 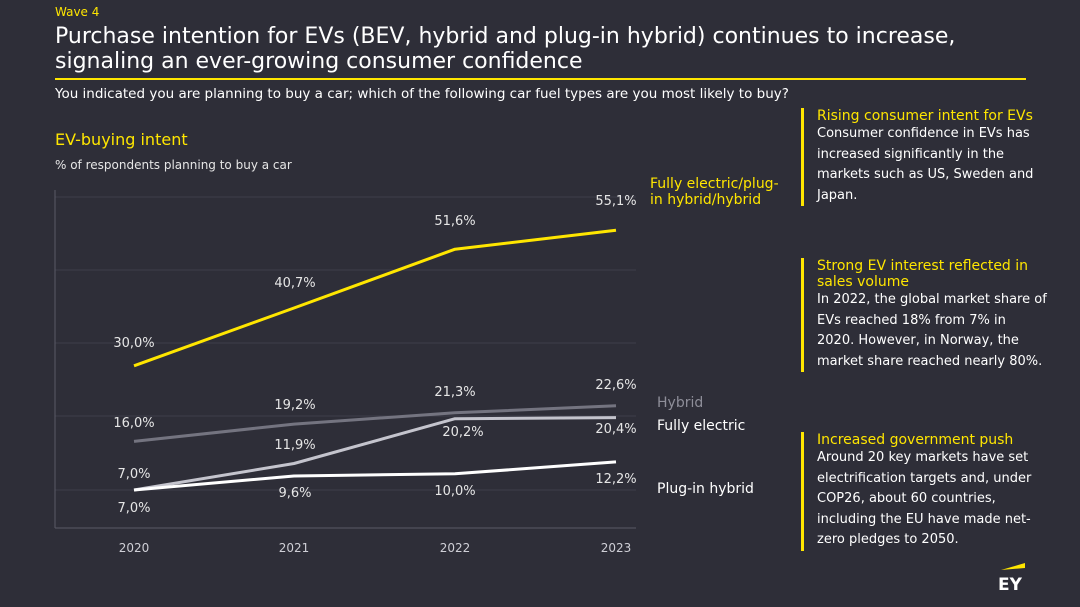 I want to click on x-tick-label: 2021, so click(x=294, y=548).